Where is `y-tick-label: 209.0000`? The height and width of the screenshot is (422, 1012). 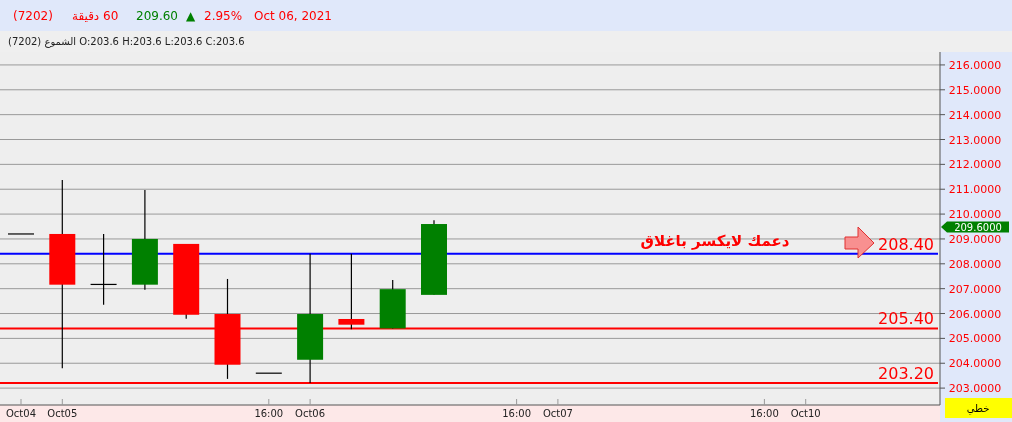
y-tick-label: 209.0000 is located at coordinates (975, 239).